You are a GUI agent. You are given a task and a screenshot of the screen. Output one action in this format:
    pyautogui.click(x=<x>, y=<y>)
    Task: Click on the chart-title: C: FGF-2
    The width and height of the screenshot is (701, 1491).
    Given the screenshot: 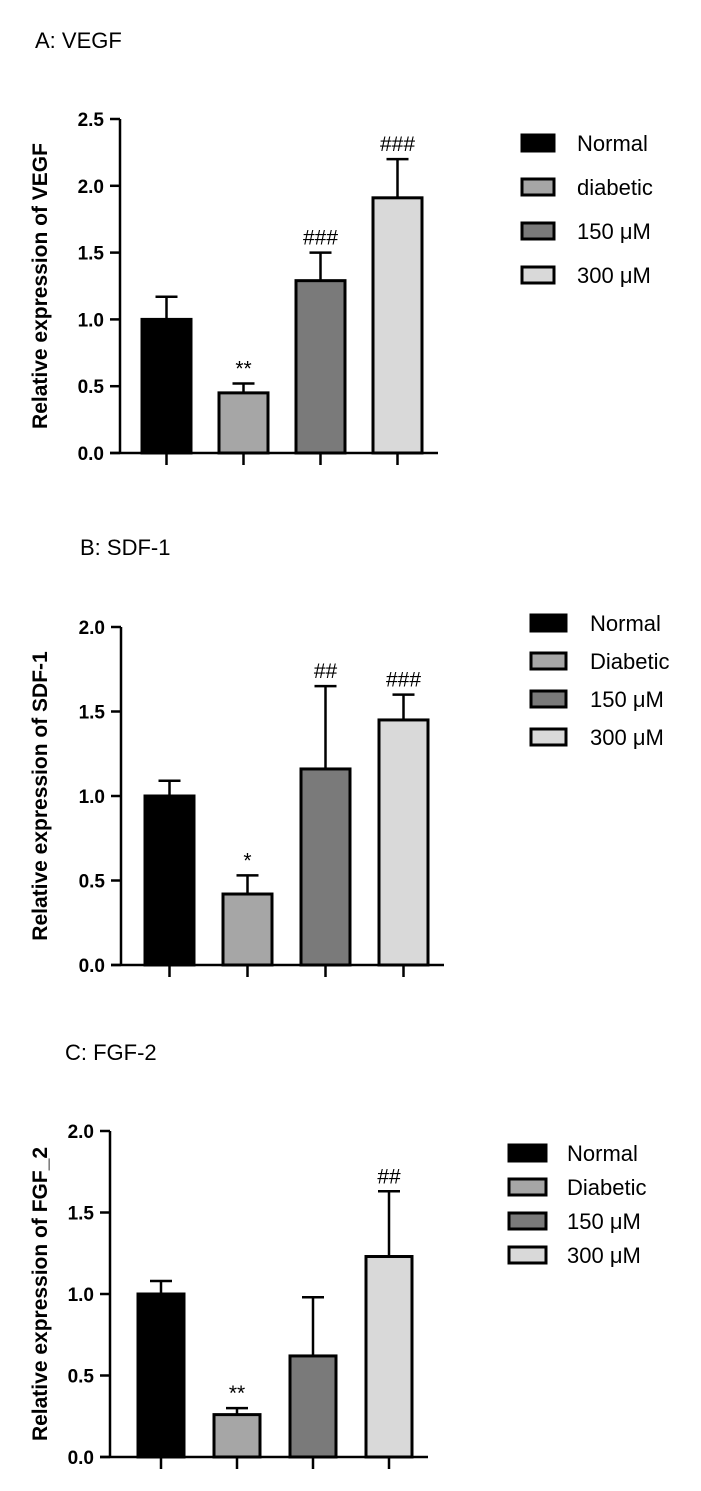 What is the action you would take?
    pyautogui.click(x=111, y=1052)
    